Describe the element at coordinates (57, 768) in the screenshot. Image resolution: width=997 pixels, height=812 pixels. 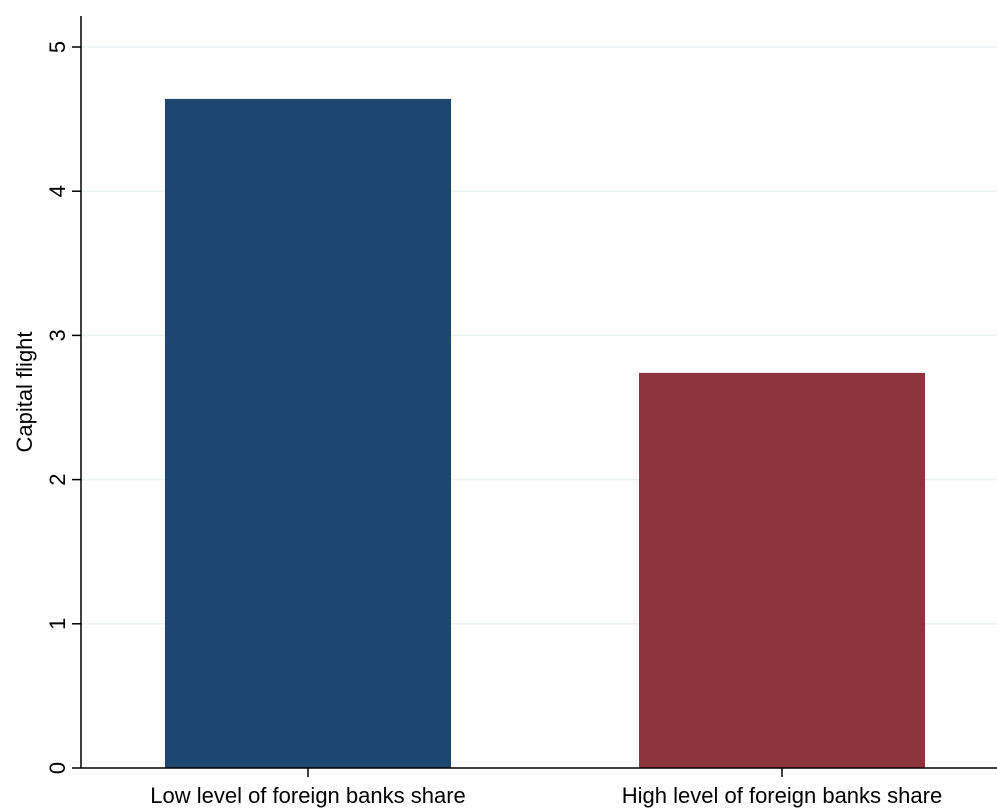
I see `y-tick-label: 0` at that location.